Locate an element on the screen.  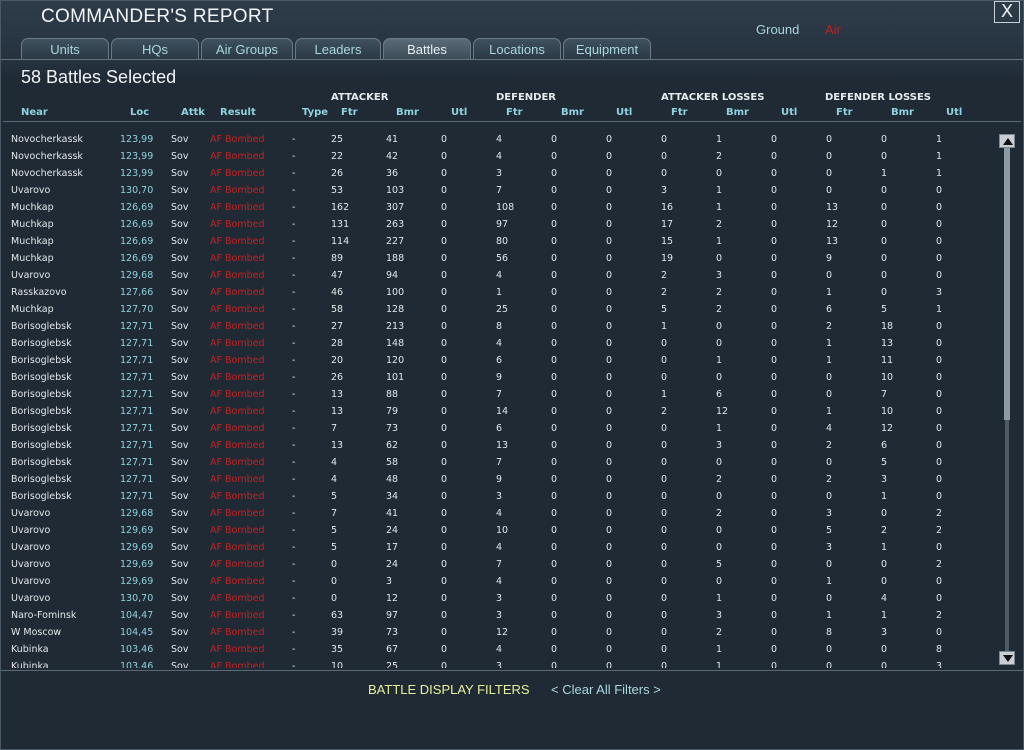
tab-air-groups: Air Groups is located at coordinates (247, 48).